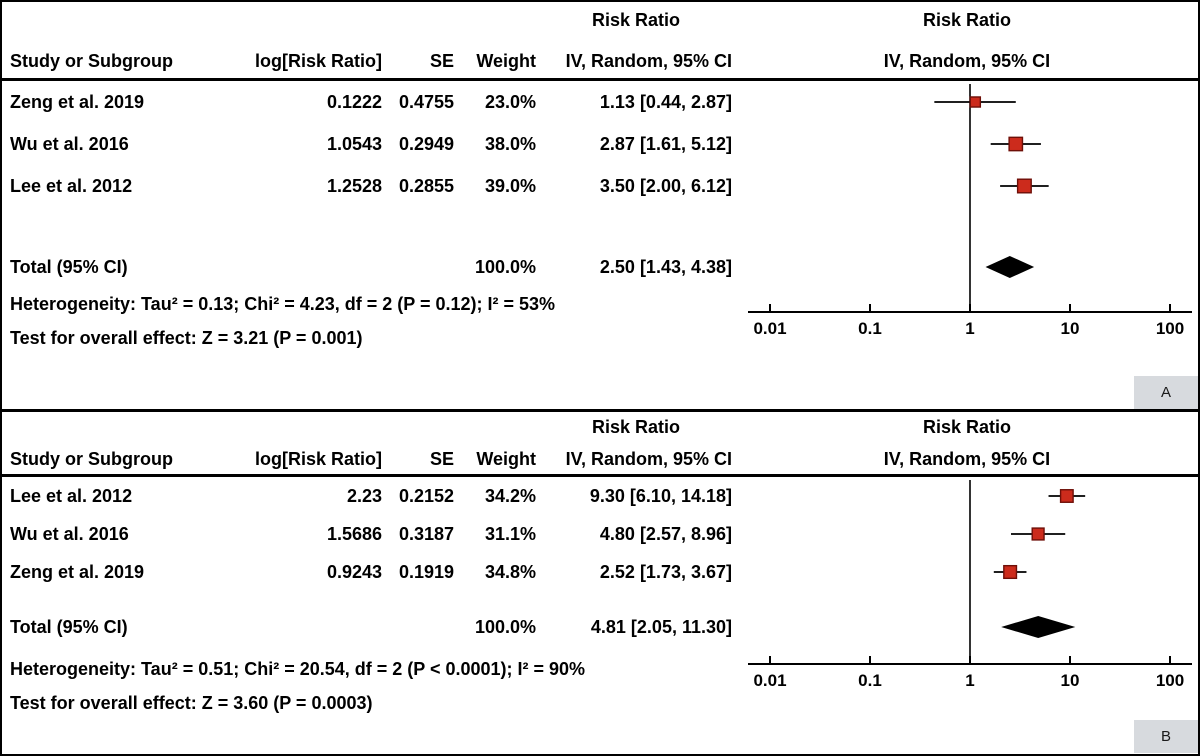 The height and width of the screenshot is (756, 1200). I want to click on weight-value: 38.0%, so click(510, 143).